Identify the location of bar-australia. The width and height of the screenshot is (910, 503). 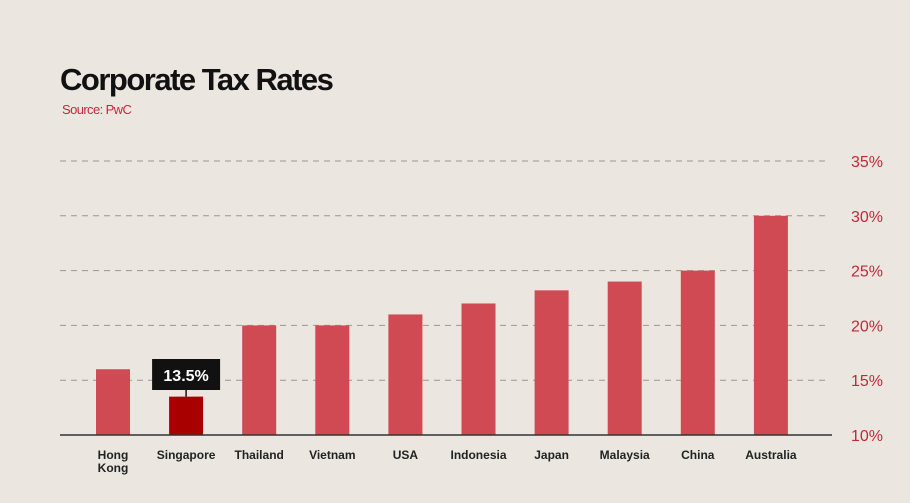
(770, 325).